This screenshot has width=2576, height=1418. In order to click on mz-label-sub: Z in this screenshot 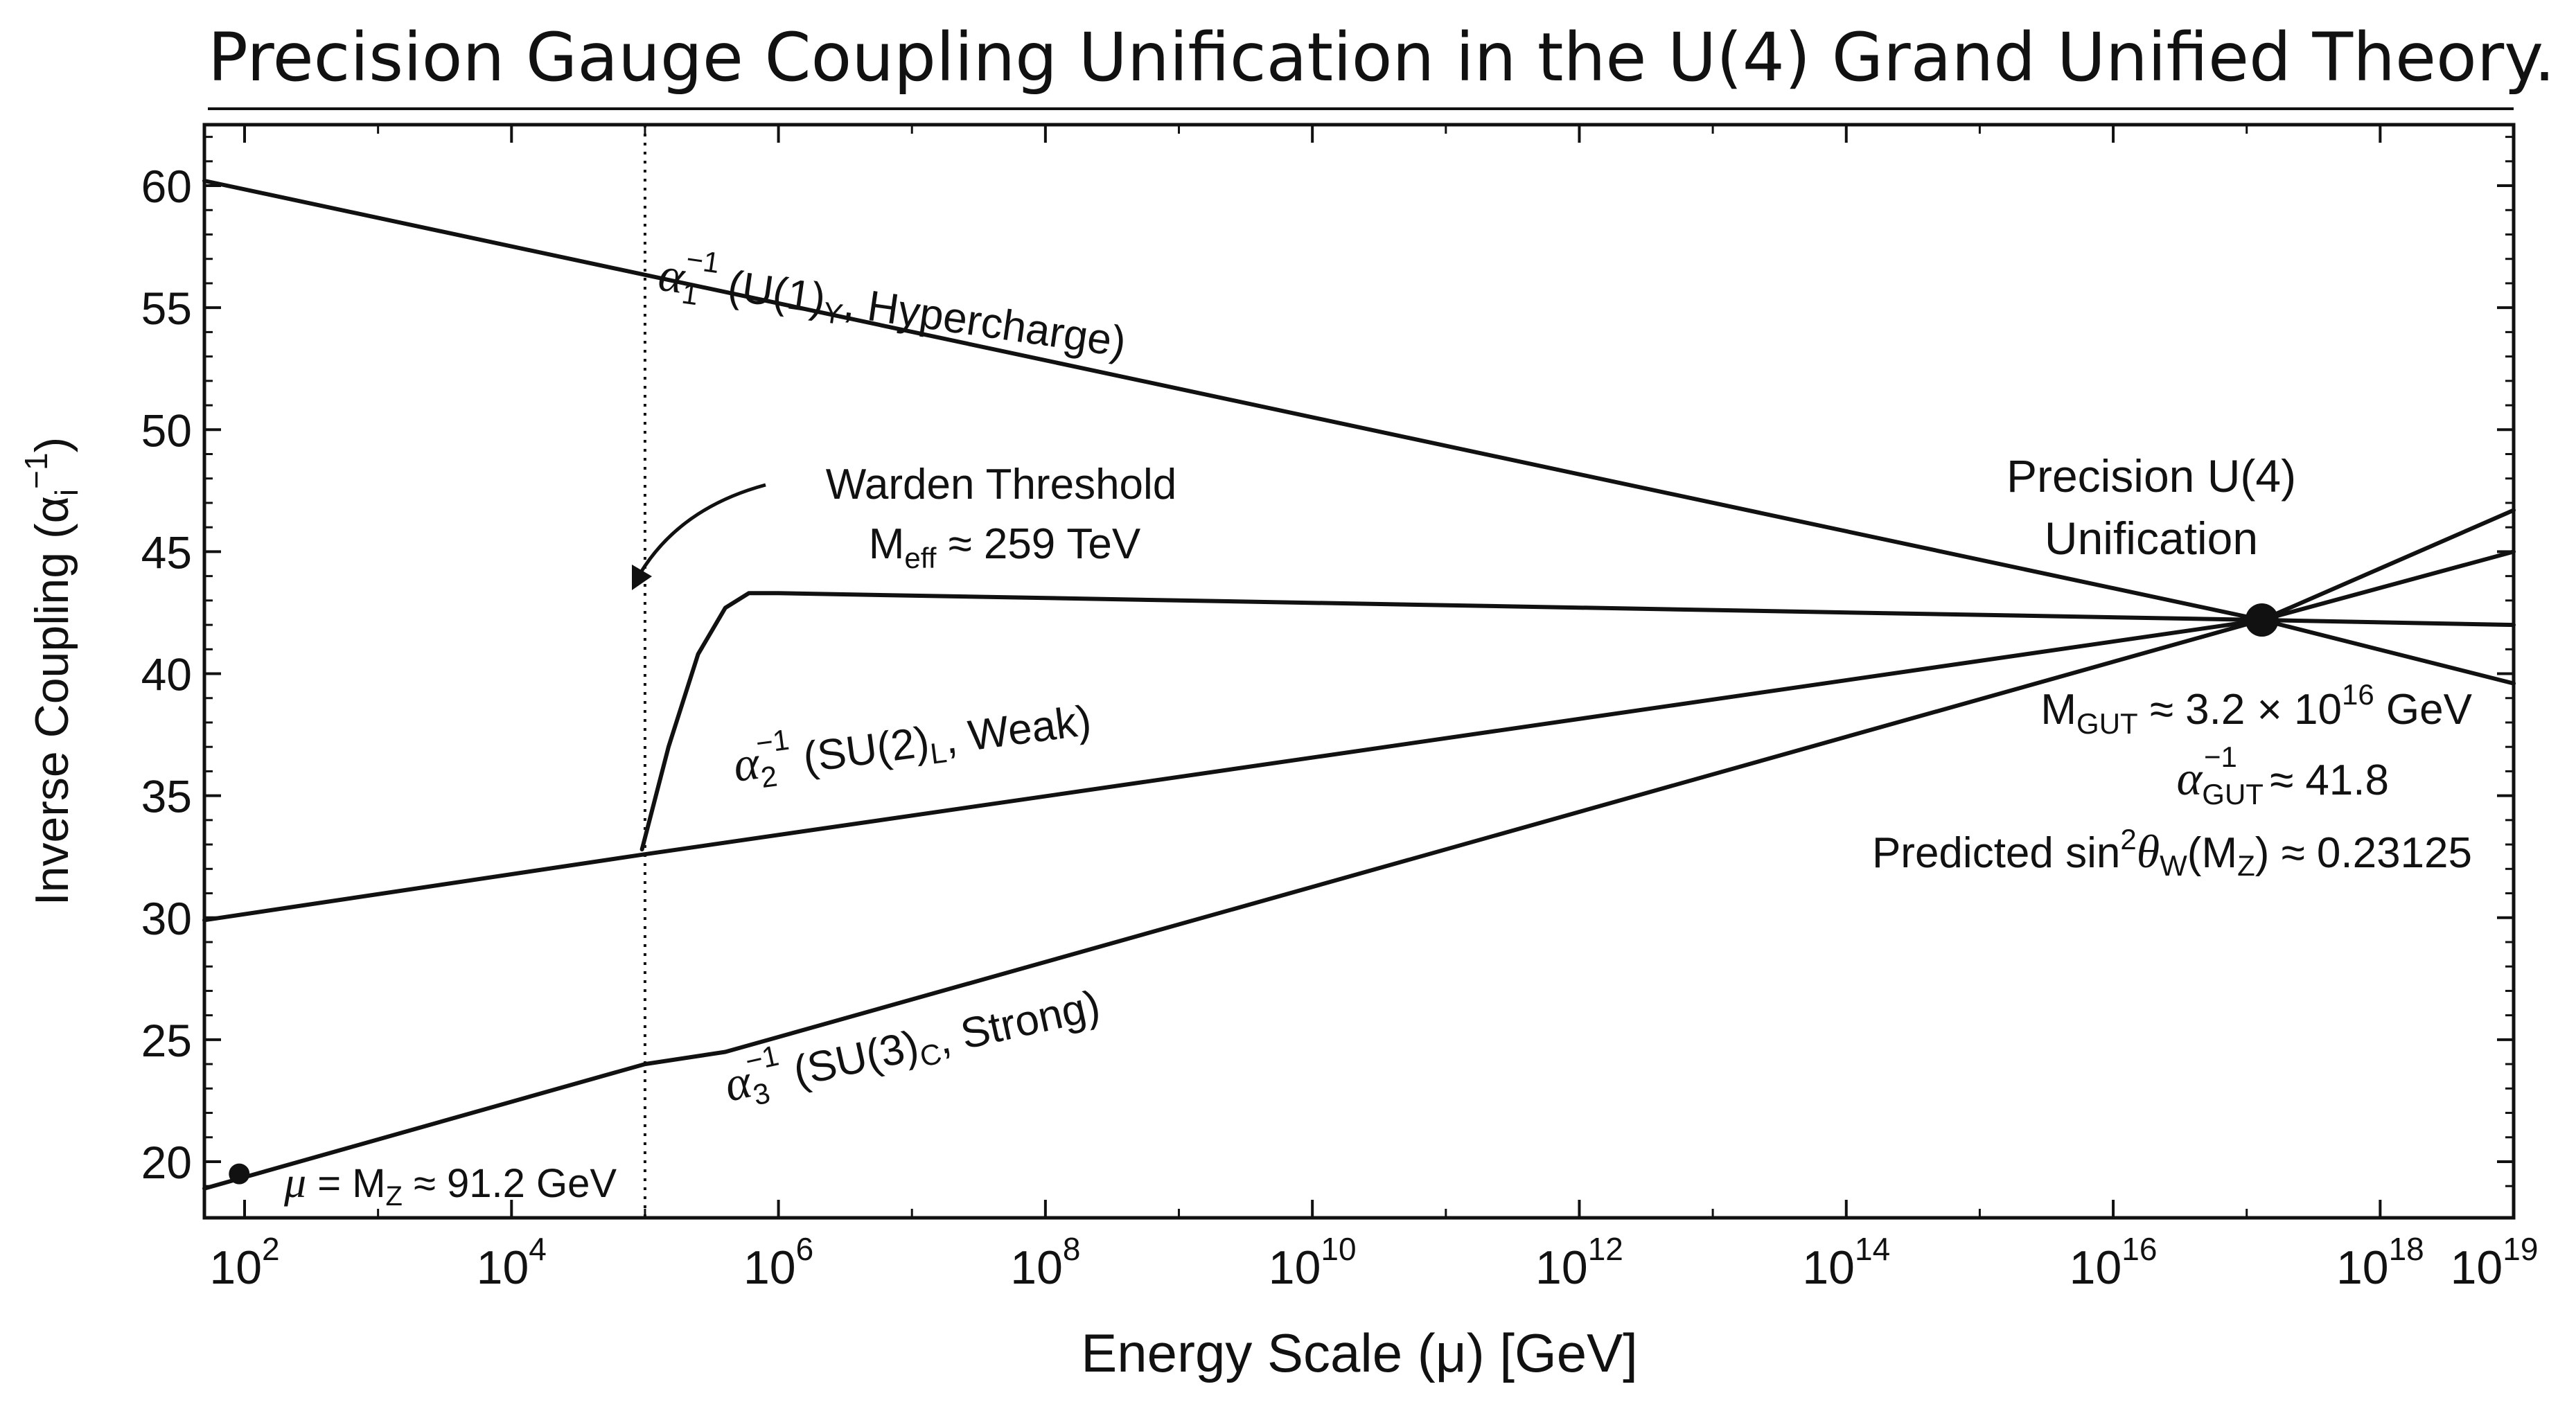, I will do `click(394, 1196)`.